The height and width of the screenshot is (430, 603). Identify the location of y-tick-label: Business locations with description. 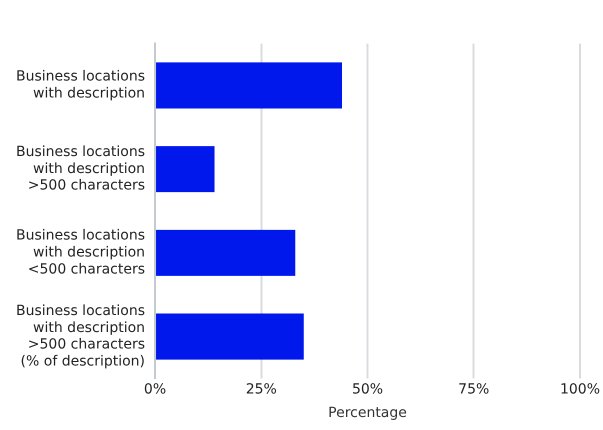
(81, 85).